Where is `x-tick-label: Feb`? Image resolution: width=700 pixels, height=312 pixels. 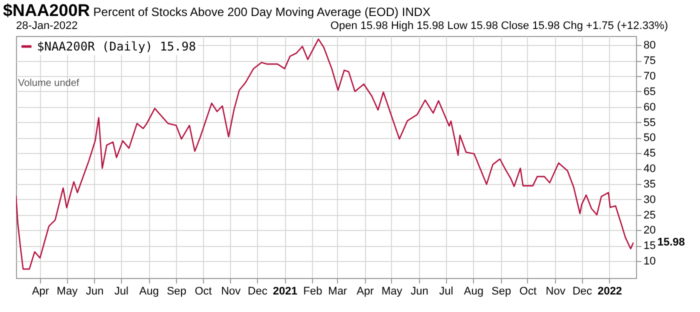 x-tick-label: Feb is located at coordinates (312, 292).